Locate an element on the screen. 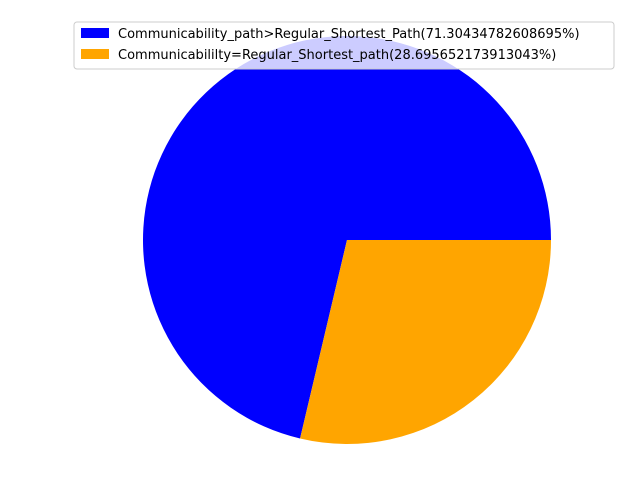 Image resolution: width=640 pixels, height=480 pixels. legend-frame is located at coordinates (344, 45).